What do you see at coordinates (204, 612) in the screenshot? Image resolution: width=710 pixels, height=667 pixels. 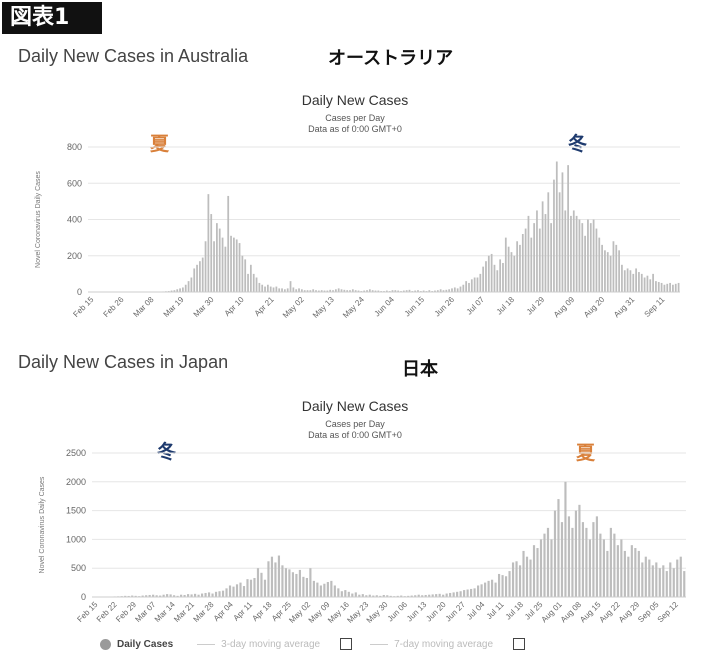 I see `x-tick-label: Mar 28` at bounding box center [204, 612].